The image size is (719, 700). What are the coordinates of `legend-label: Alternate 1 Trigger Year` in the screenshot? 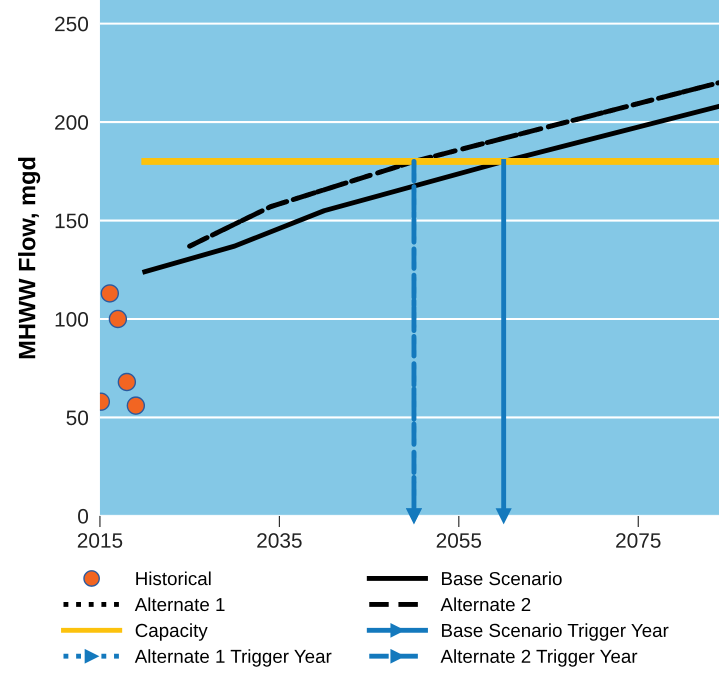 It's located at (233, 658).